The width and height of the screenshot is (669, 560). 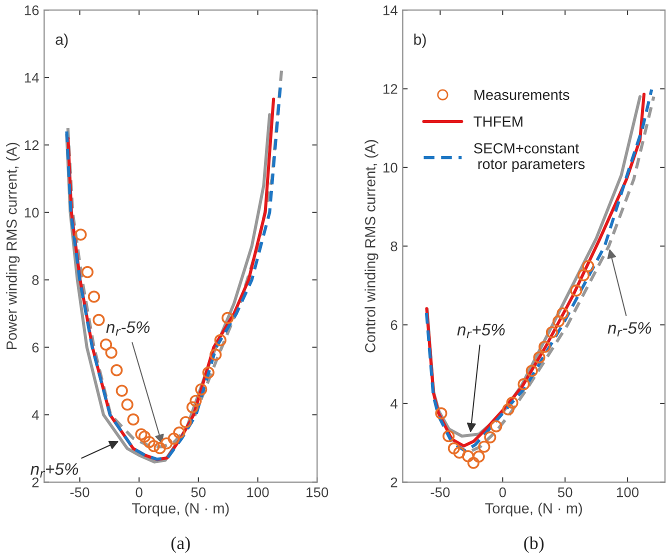 I want to click on x-tick-label: 150, so click(x=317, y=492).